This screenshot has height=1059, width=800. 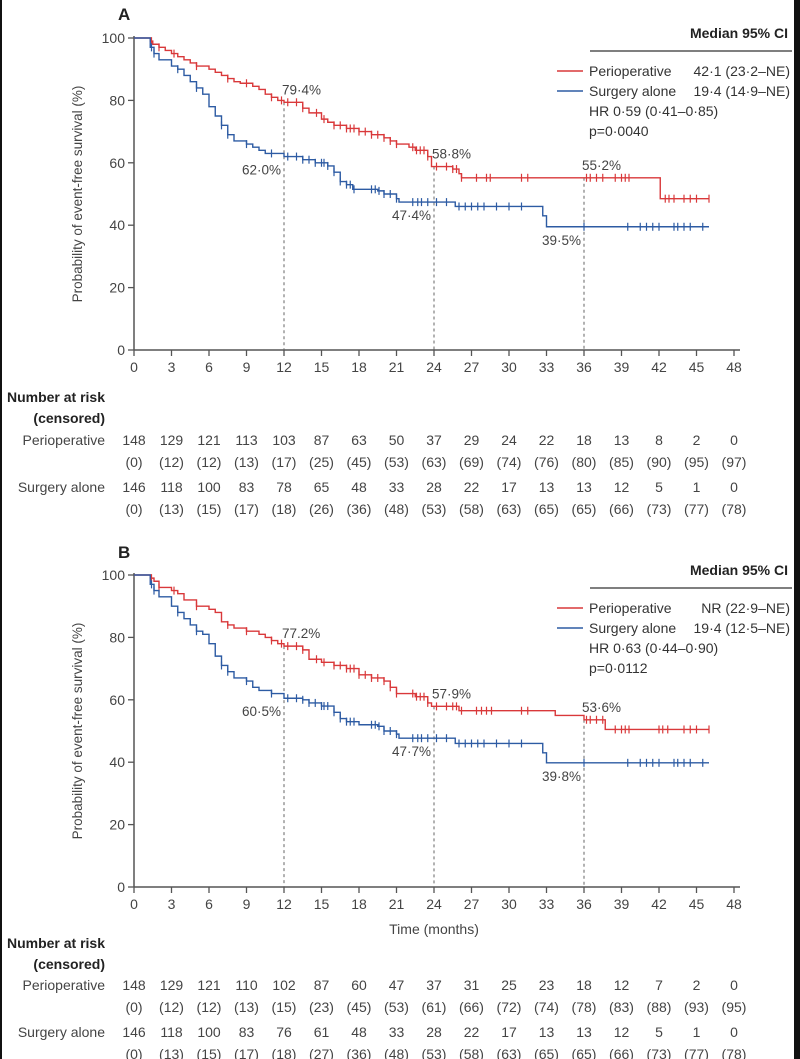 I want to click on annotation-surgery-alone-36m: 39·5%, so click(x=561, y=240).